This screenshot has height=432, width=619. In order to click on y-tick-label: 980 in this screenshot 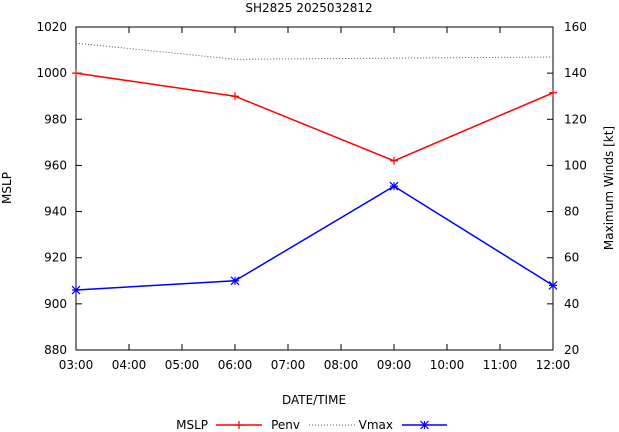, I will do `click(55, 119)`.